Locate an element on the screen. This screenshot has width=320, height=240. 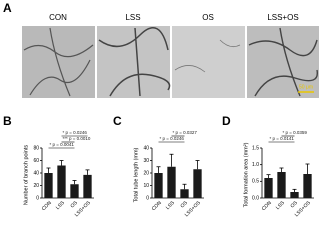
significance-label: * p = 0.0359 is located at coordinates (295, 132).